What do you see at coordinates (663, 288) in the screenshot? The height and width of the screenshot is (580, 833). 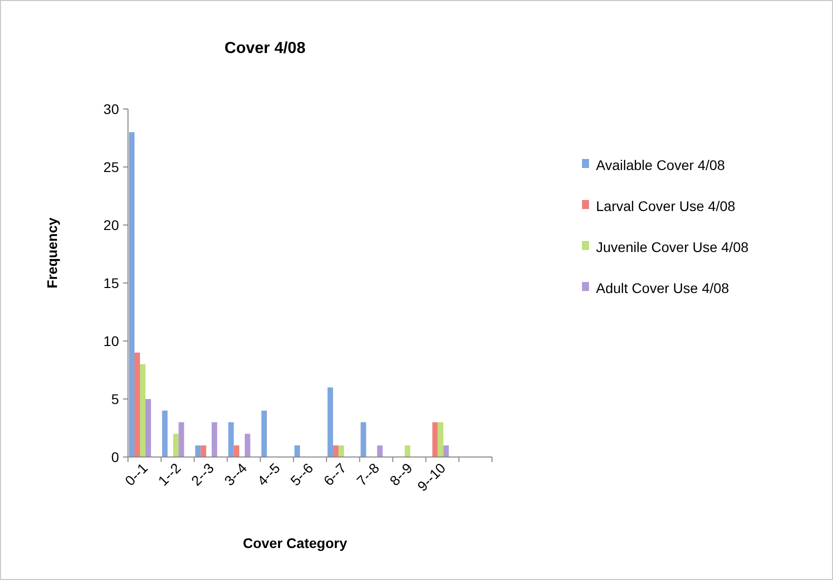 I see `legend-label: Adult Cover Use 4/08` at bounding box center [663, 288].